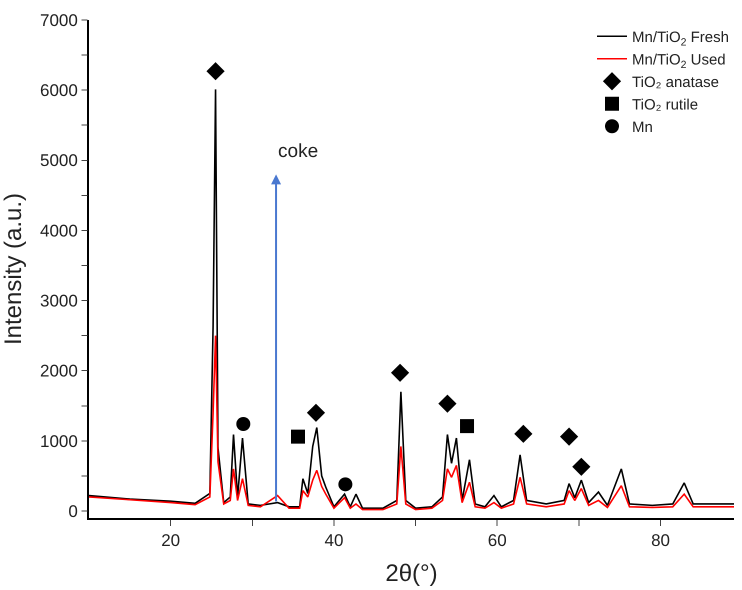 Image resolution: width=742 pixels, height=590 pixels. I want to click on y-tick-label: 0, so click(73, 511).